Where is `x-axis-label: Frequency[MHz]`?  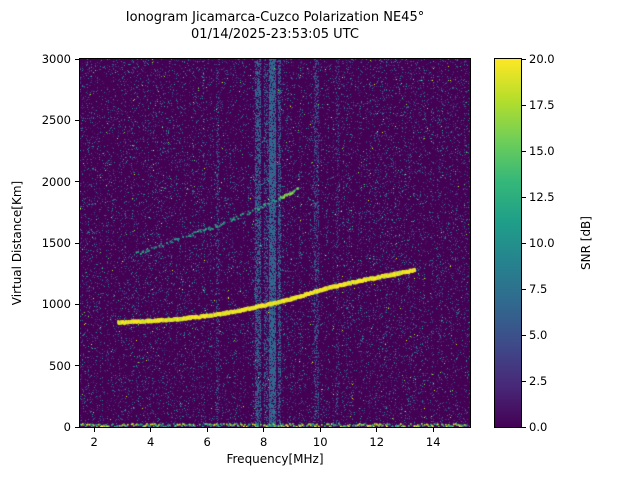
x-axis-label: Frequency[MHz] is located at coordinates (275, 459).